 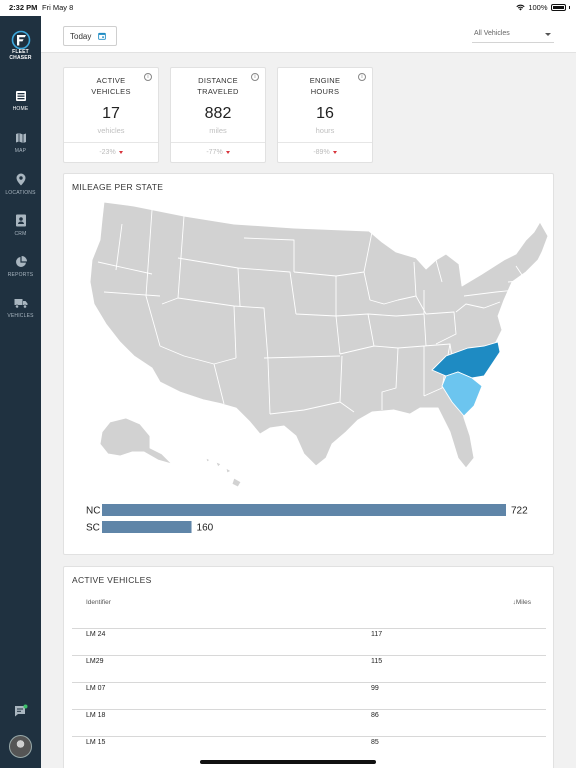 I want to click on user-avatar, so click(x=20, y=746).